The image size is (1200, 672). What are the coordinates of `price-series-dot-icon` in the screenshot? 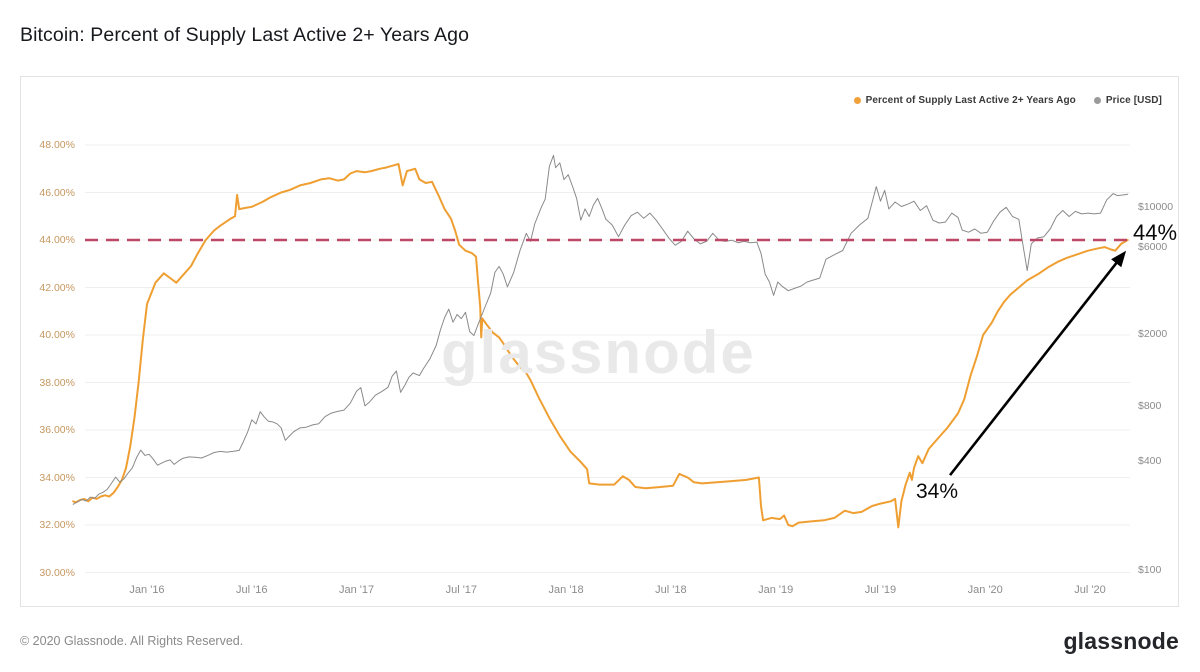 It's located at (1097, 100).